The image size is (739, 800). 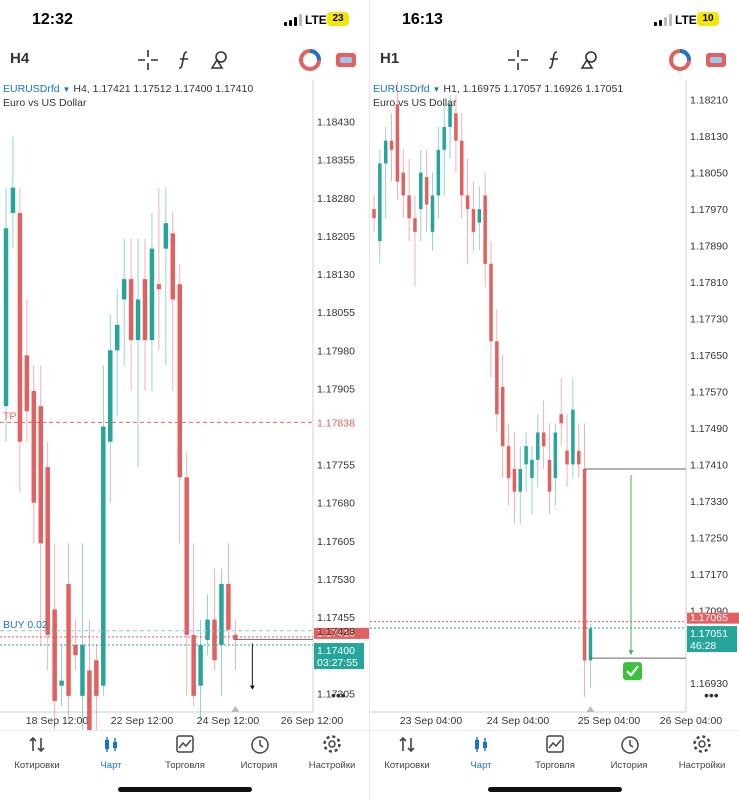 What do you see at coordinates (9, 416) in the screenshot?
I see `take-profit-label: TP` at bounding box center [9, 416].